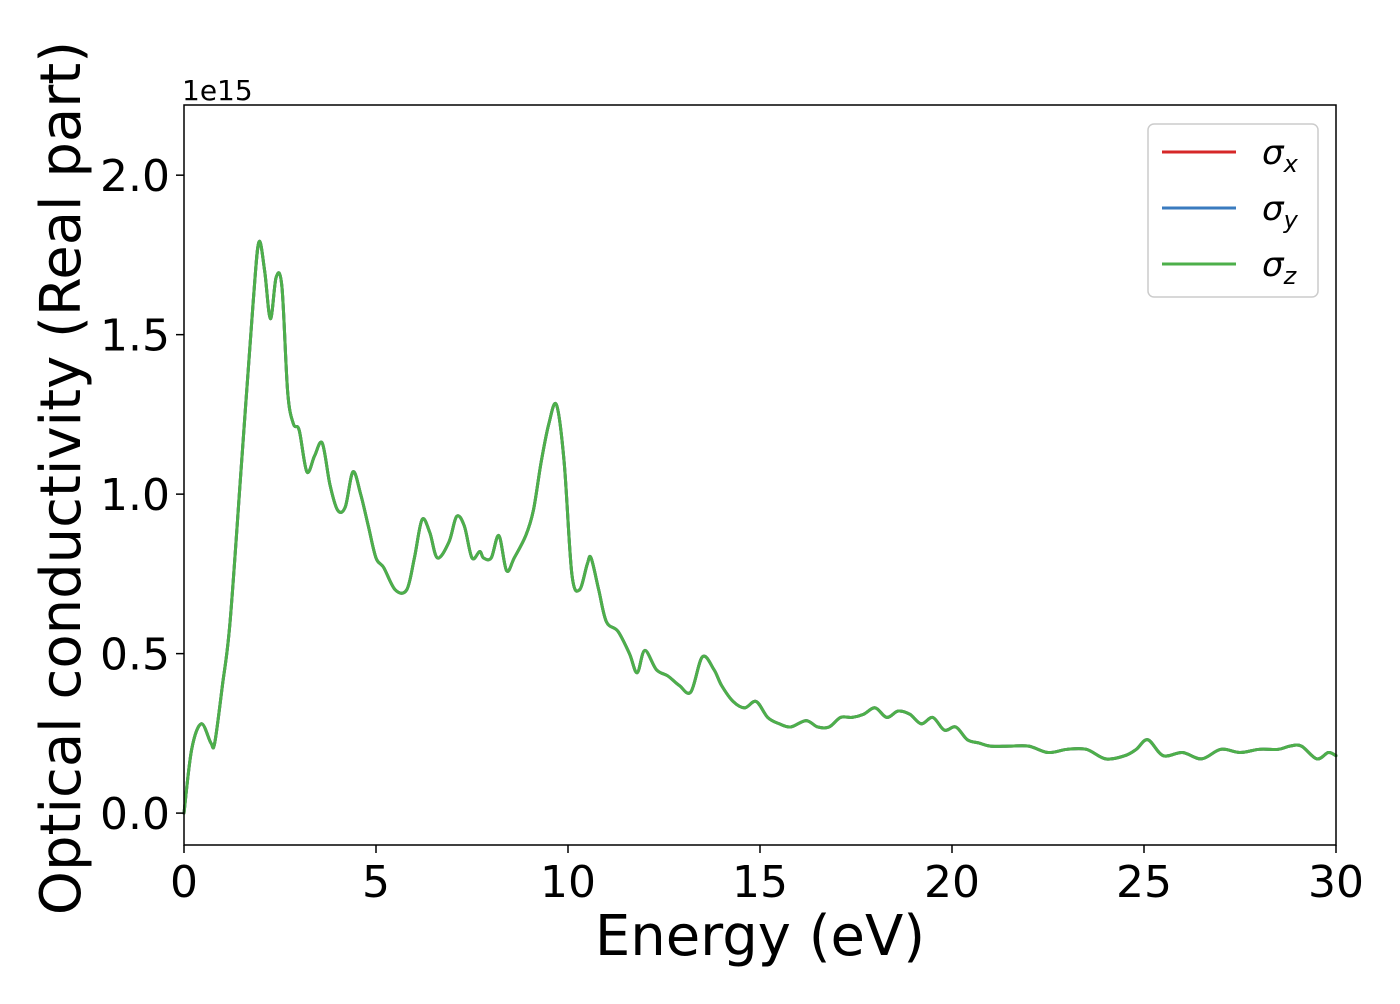  I want to click on y-axis-label: Optical conductivity (Real part), so click(61, 478).